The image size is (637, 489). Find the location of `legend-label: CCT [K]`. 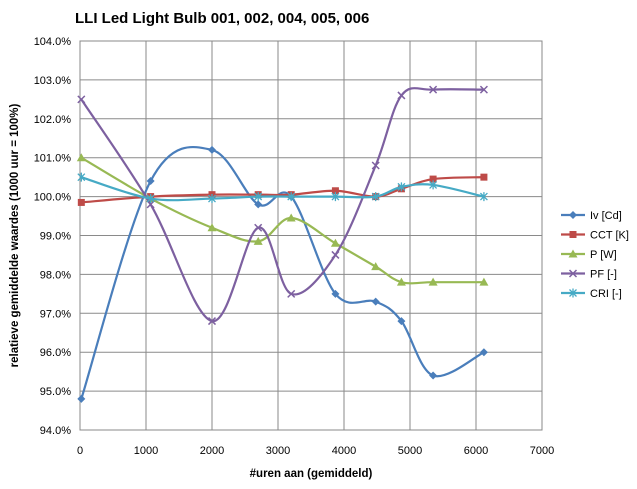

legend-label: CCT [K] is located at coordinates (609, 236).